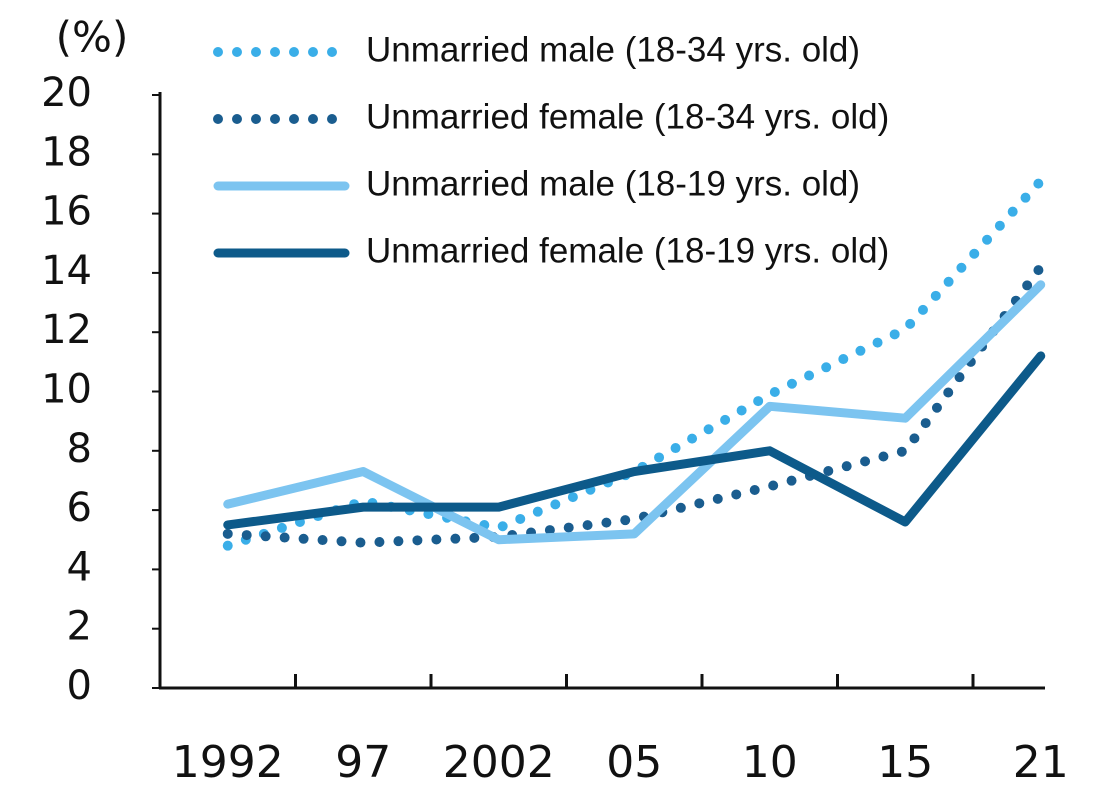 The image size is (1097, 788). What do you see at coordinates (66, 152) in the screenshot?
I see `y-tick-label: 18` at bounding box center [66, 152].